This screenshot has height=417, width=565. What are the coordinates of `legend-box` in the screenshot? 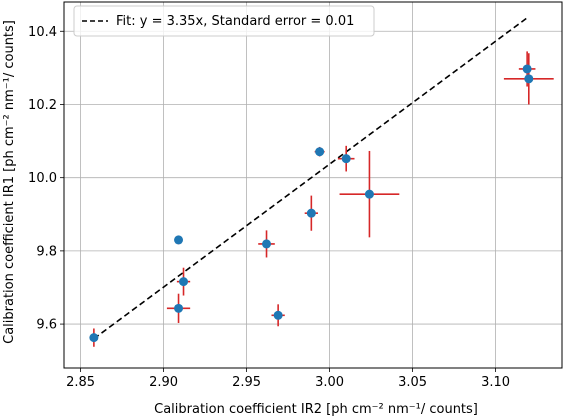 It's located at (224, 21).